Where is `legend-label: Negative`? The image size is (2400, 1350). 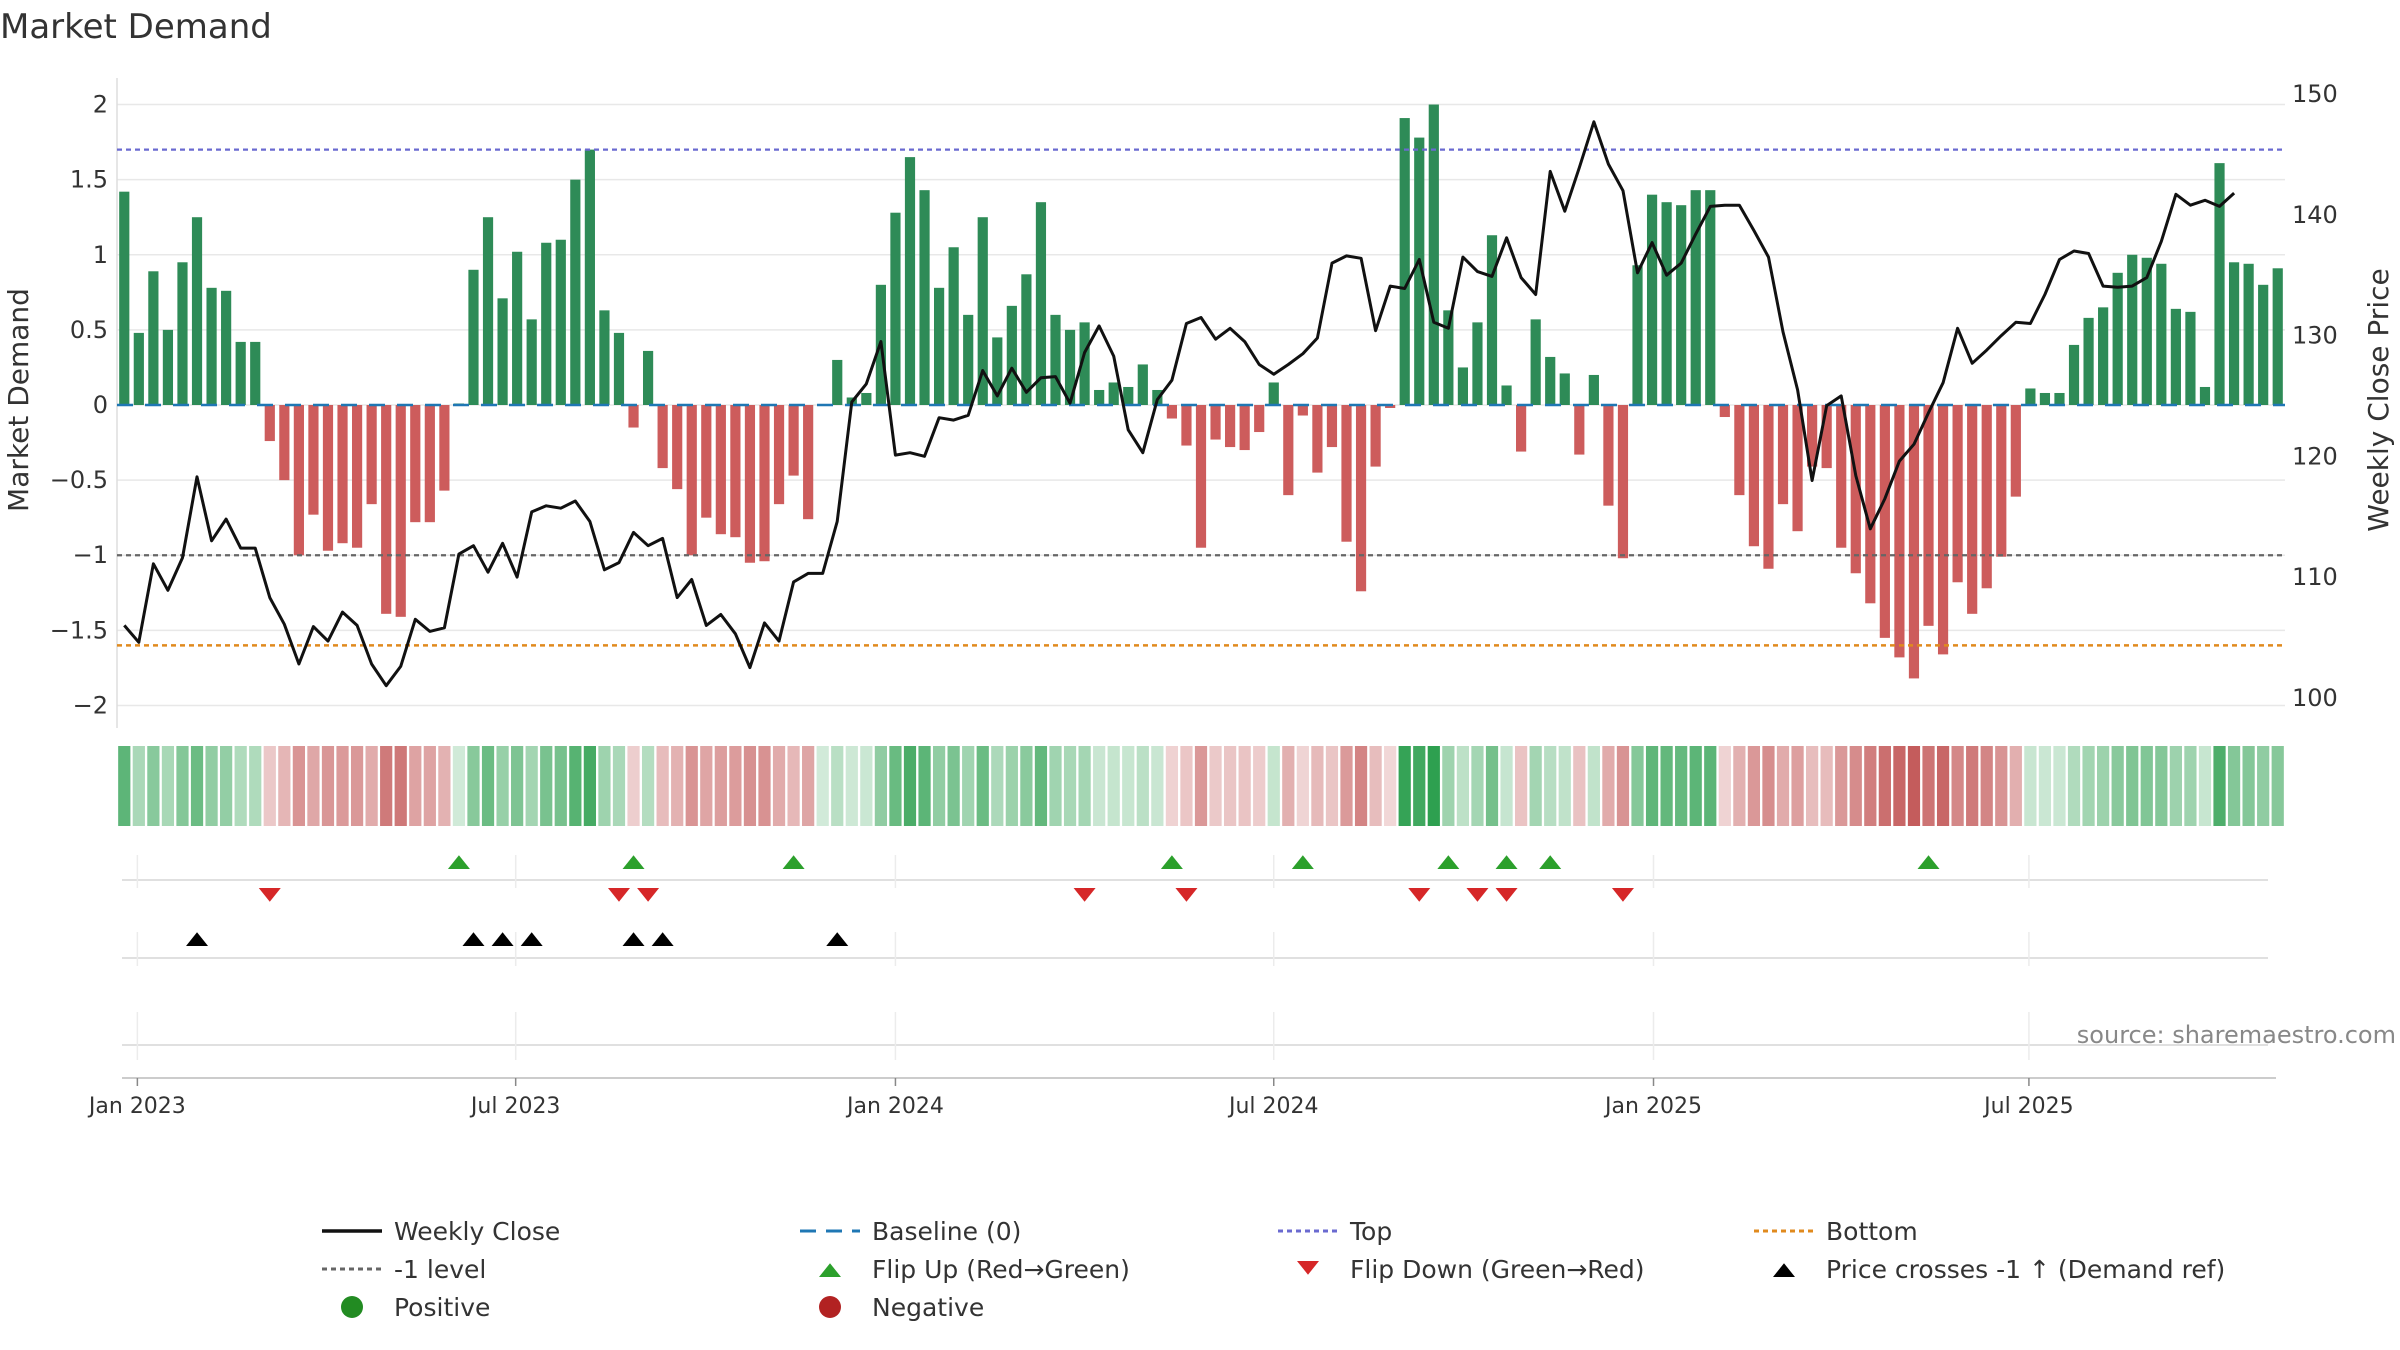
legend-label: Negative is located at coordinates (928, 1307).